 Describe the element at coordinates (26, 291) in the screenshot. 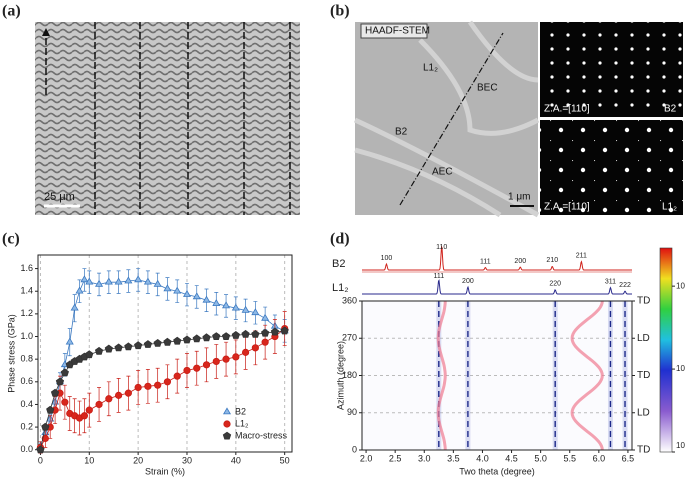

I see `y-tick-label: 1.4` at that location.